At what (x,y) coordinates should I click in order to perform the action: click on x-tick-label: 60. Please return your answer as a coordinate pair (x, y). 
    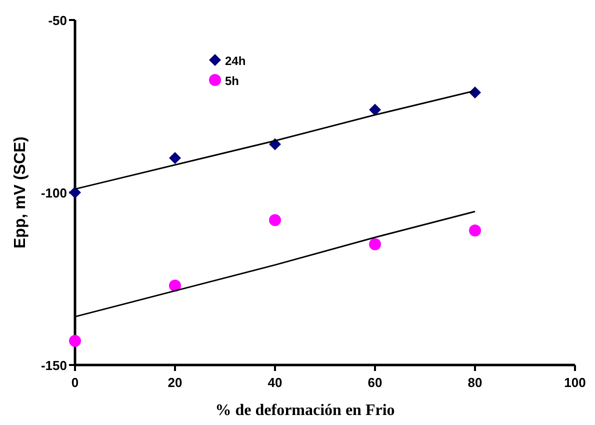
    Looking at the image, I should click on (375, 382).